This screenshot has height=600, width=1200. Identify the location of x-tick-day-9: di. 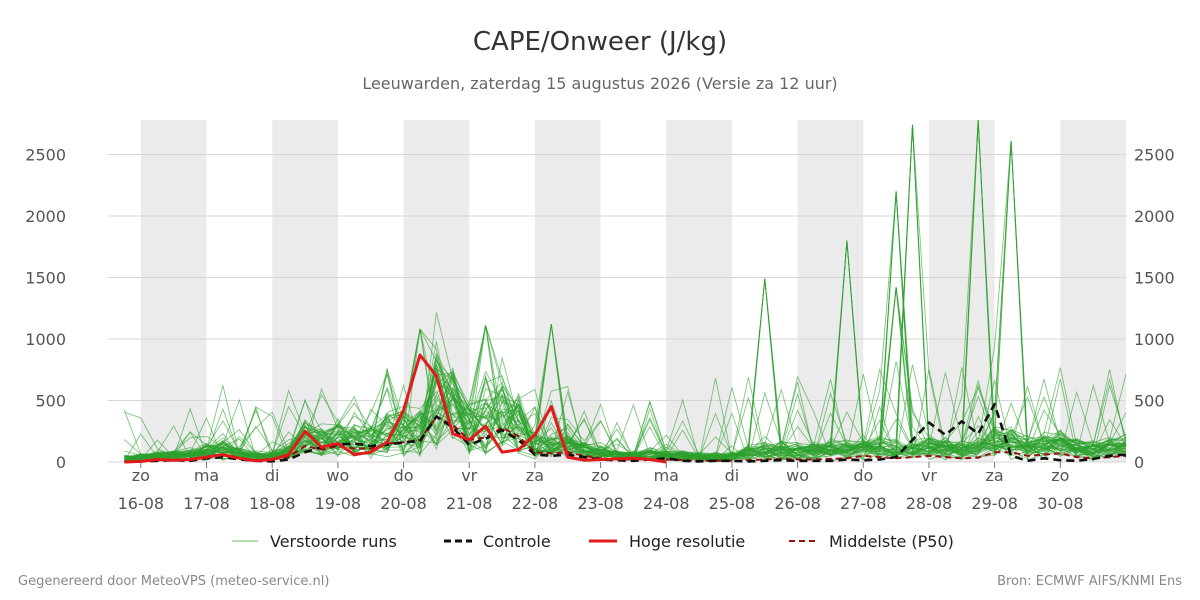
(732, 475).